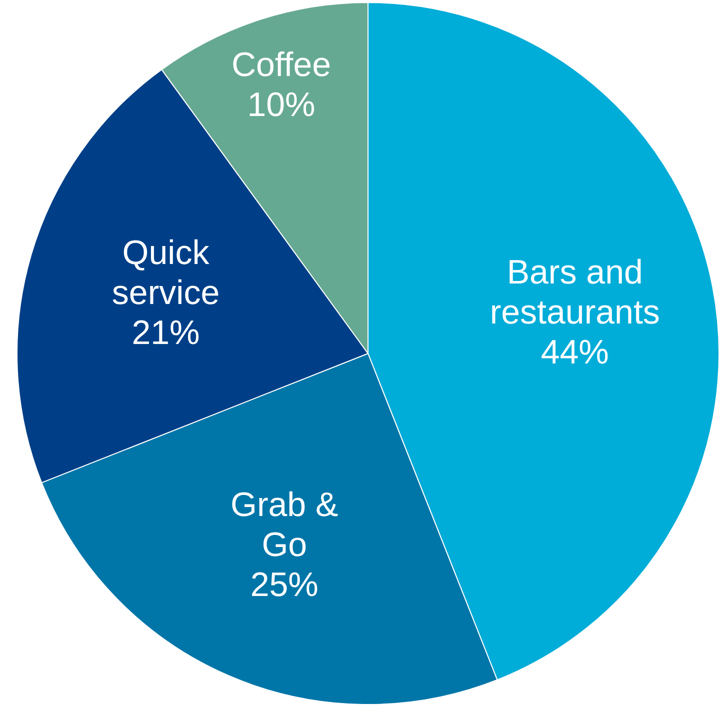  I want to click on data-label: 44%, so click(574, 352).